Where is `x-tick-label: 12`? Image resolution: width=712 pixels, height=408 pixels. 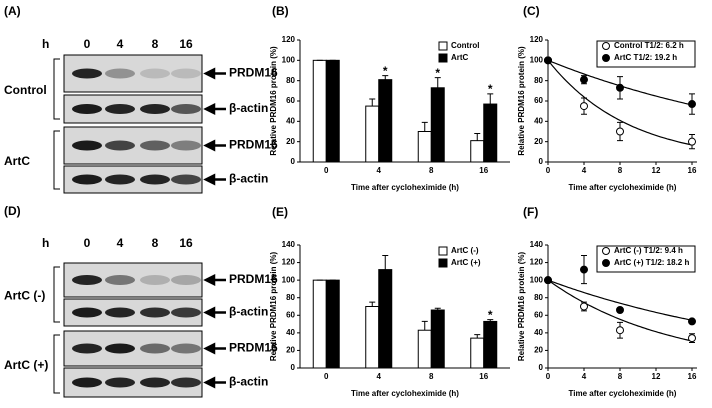 x-tick-label: 12 is located at coordinates (656, 376).